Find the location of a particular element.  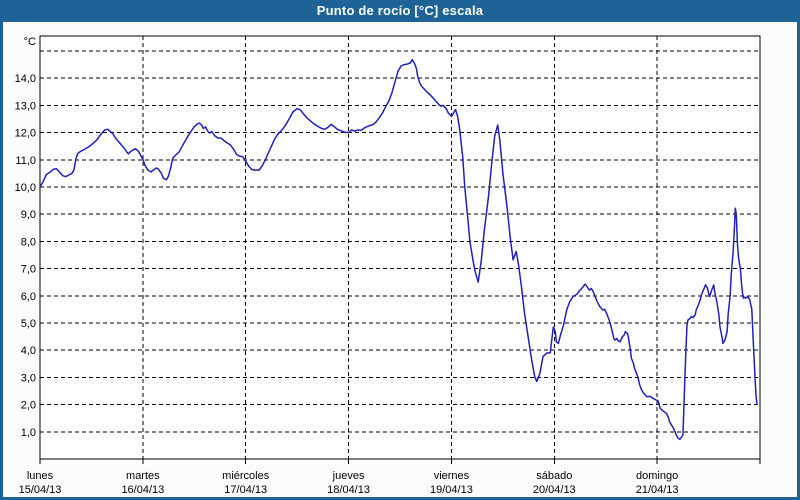

x-tick-date-label: 21/04/13 is located at coordinates (657, 490).